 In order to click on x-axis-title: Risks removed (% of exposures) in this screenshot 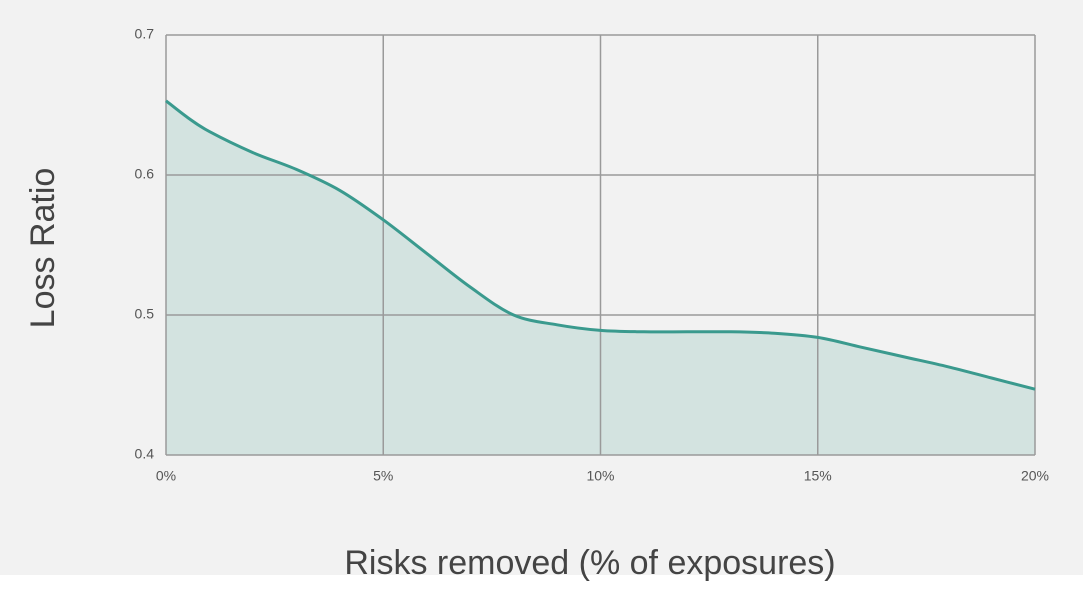, I will do `click(589, 563)`.